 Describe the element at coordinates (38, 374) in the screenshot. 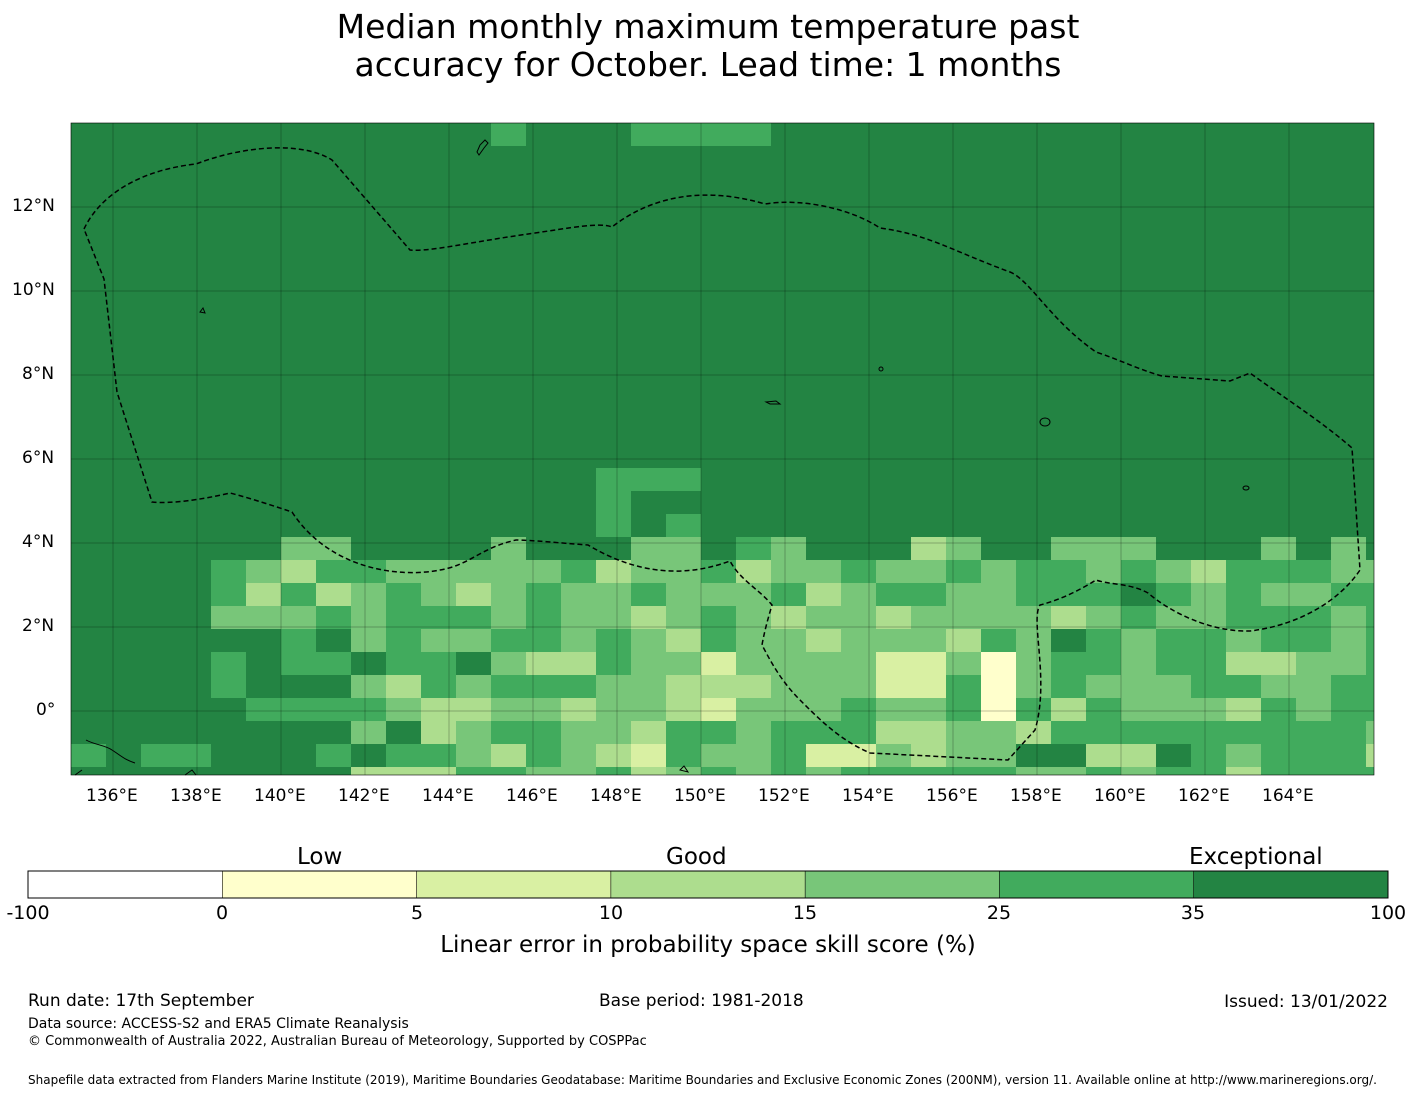

I see `lat-label: 8°N` at that location.